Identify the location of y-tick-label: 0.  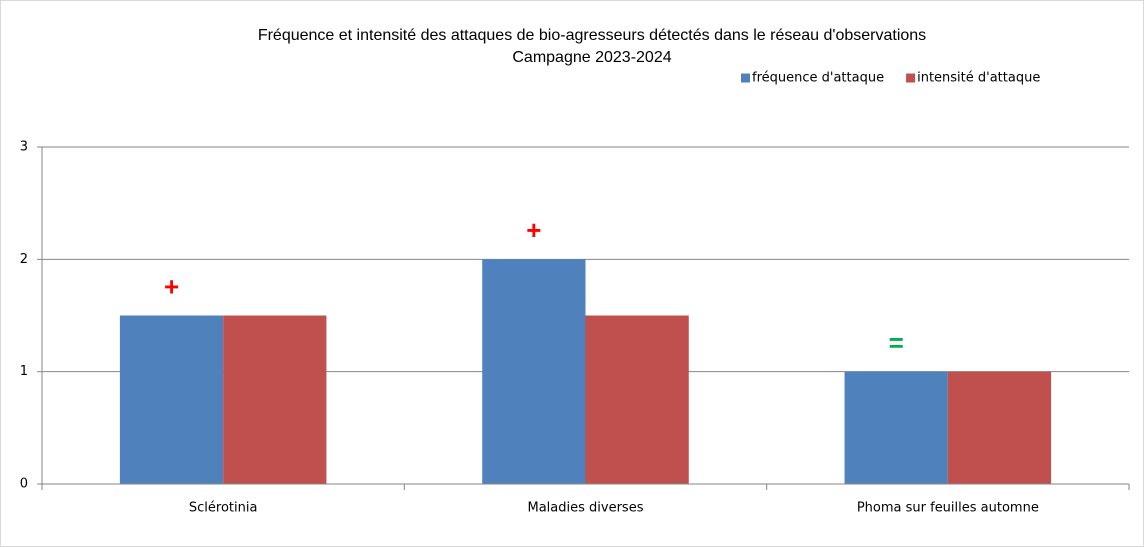
(24, 484).